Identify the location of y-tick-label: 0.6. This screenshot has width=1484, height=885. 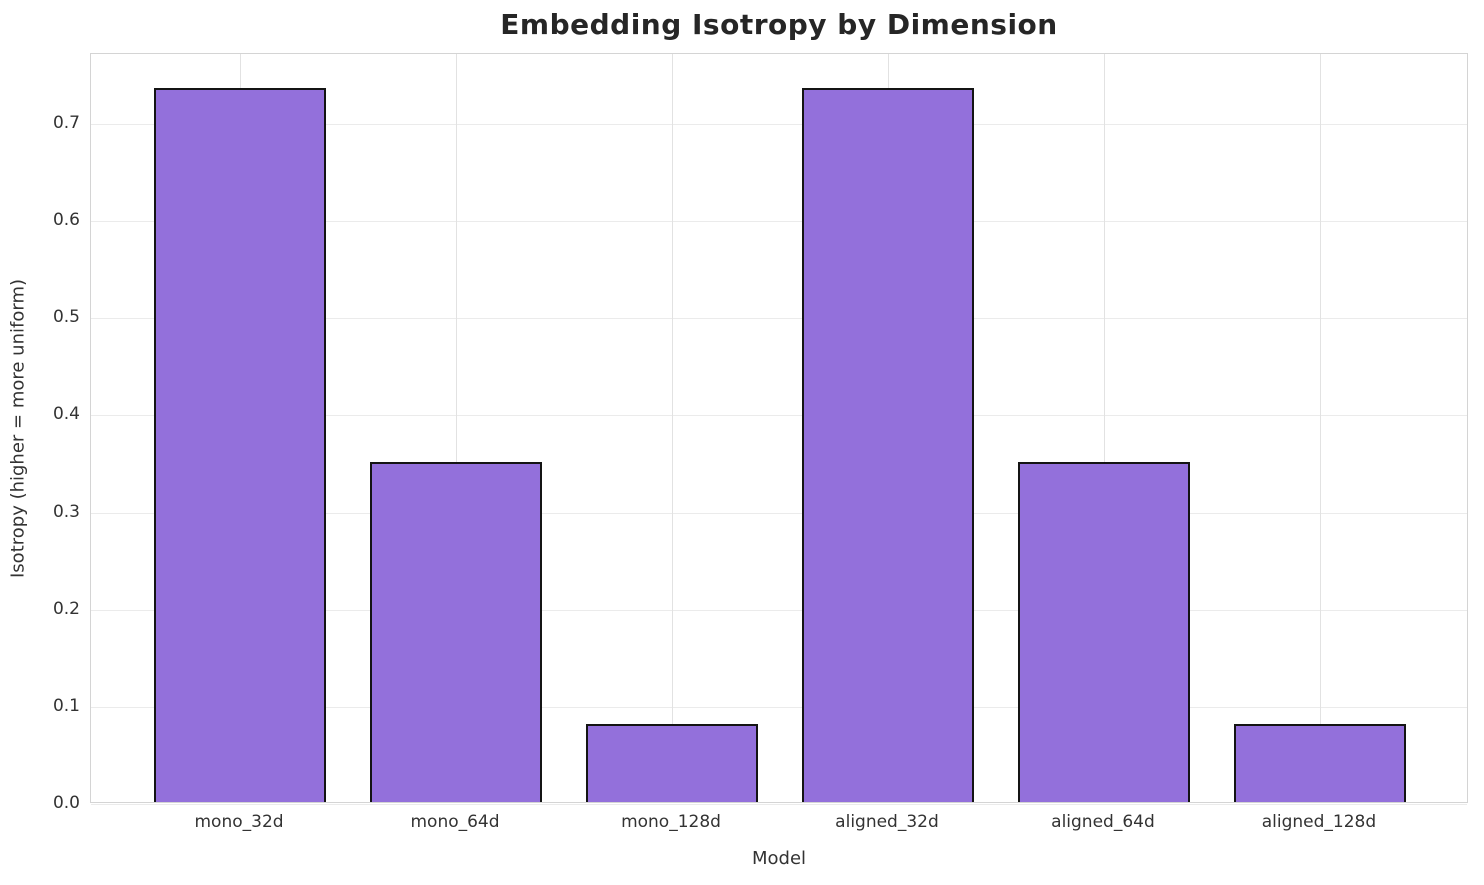
(66, 220).